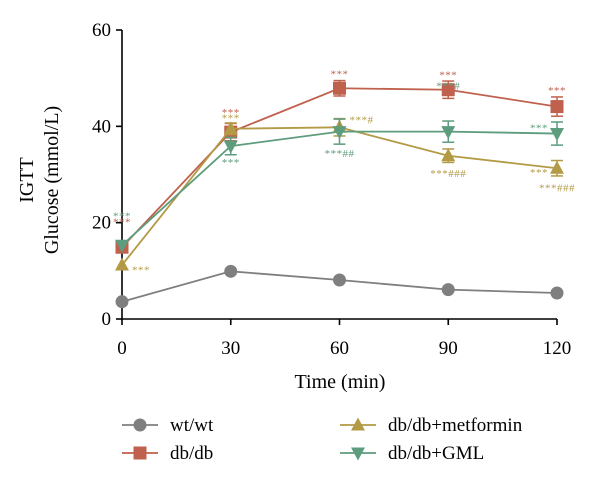 Image resolution: width=600 pixels, height=478 pixels. Describe the element at coordinates (340, 154) in the screenshot. I see `significance-label: ***##` at that location.